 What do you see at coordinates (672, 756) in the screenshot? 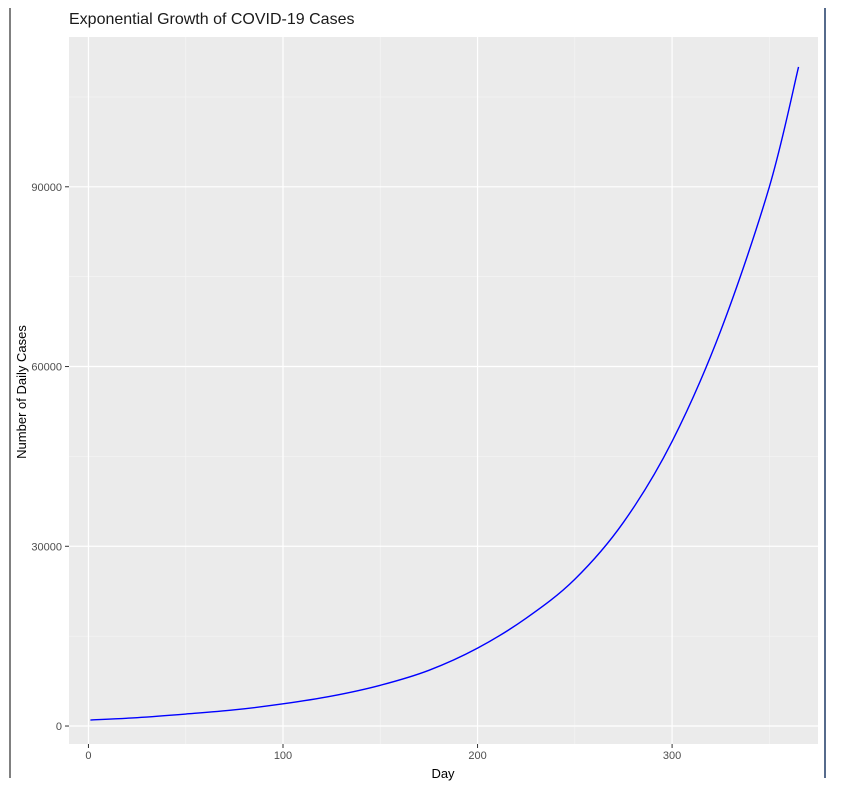
I see `x-tick-label: 300` at bounding box center [672, 756].